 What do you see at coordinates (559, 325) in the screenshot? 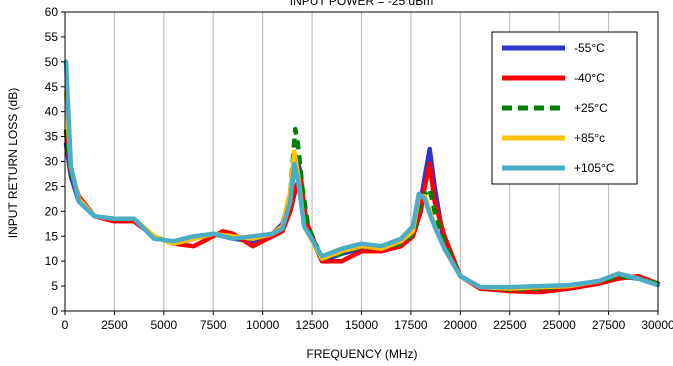
I see `x-tick-label: 25000` at bounding box center [559, 325].